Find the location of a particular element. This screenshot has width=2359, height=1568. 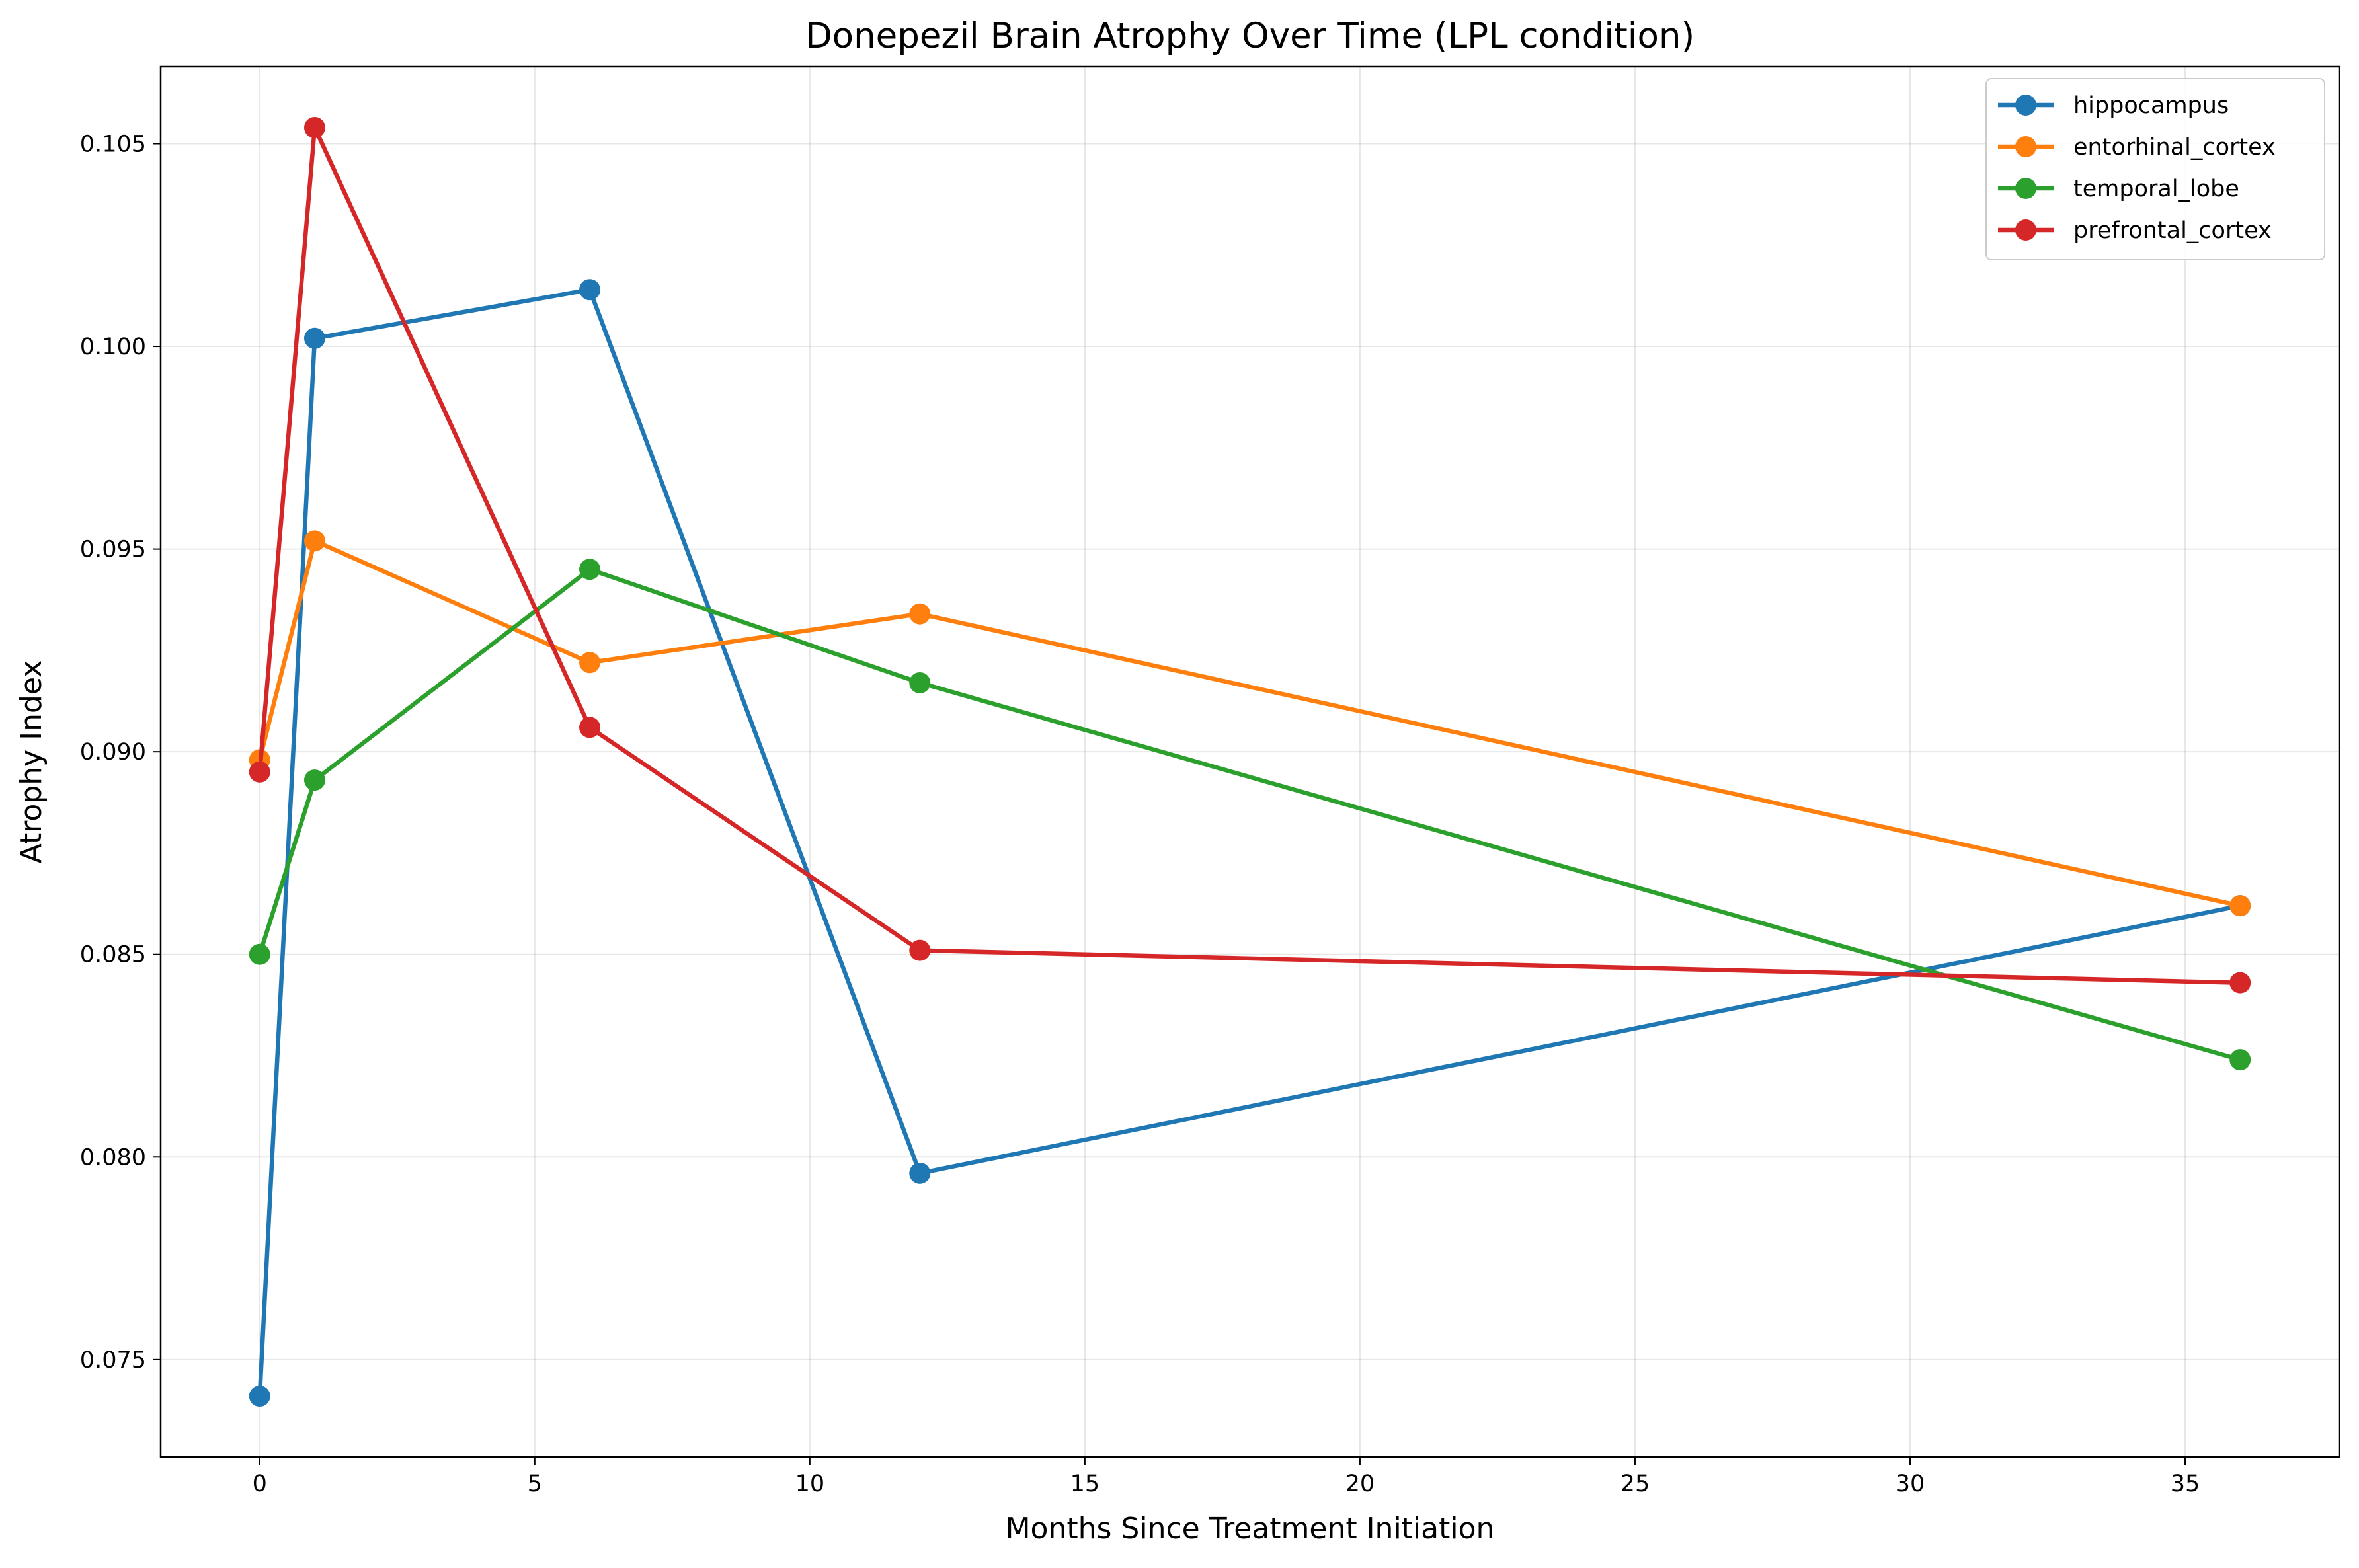

legend-marker-hippocampus is located at coordinates (2025, 105).